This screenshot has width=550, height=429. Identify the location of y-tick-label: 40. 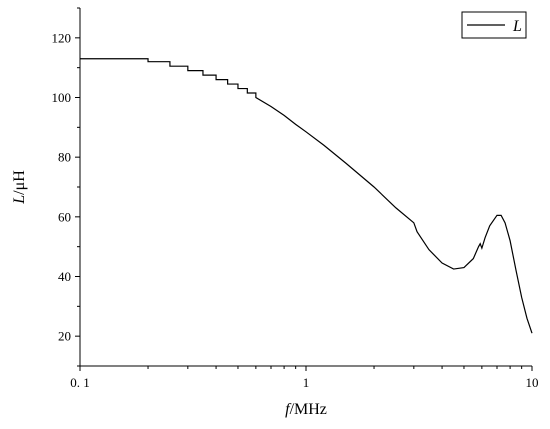
(64, 276).